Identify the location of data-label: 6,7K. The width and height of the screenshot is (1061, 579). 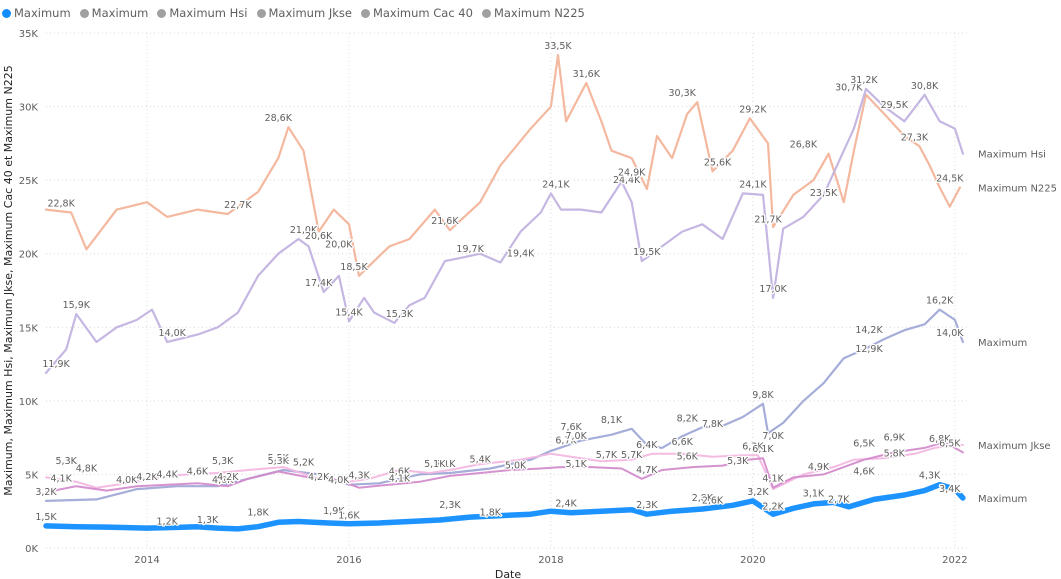
(566, 440).